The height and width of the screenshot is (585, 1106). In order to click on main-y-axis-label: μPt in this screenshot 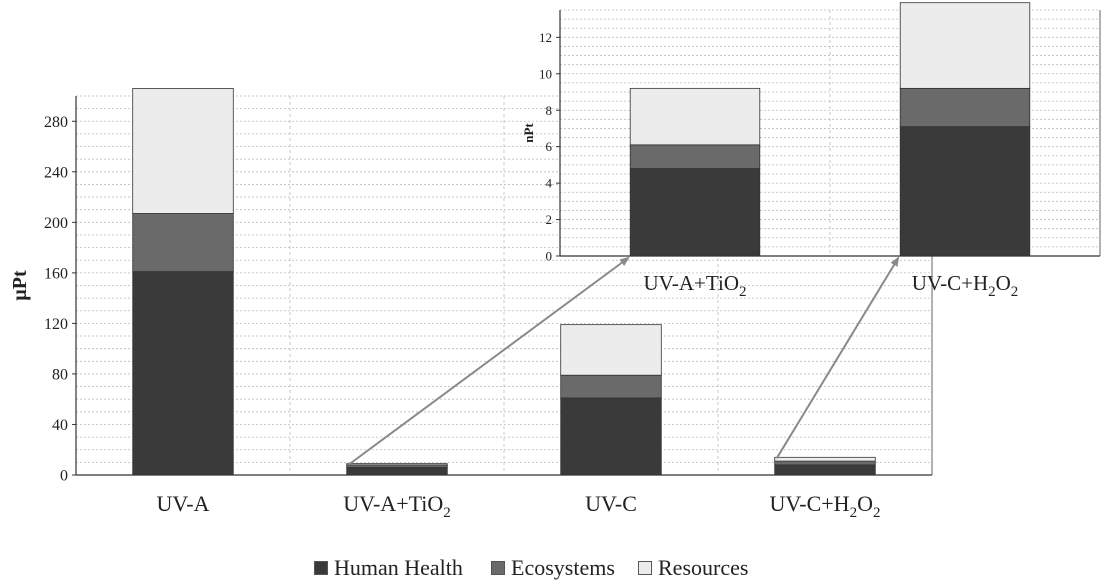, I will do `click(20, 285)`.